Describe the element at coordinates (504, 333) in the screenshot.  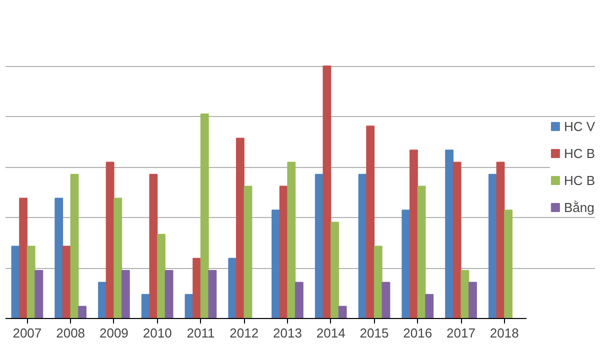
I see `x-tick-label: 2018` at that location.